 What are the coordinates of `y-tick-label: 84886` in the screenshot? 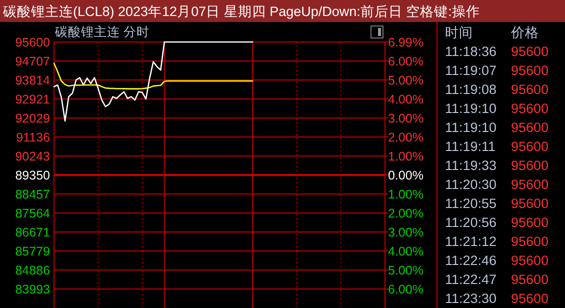 It's located at (32, 270).